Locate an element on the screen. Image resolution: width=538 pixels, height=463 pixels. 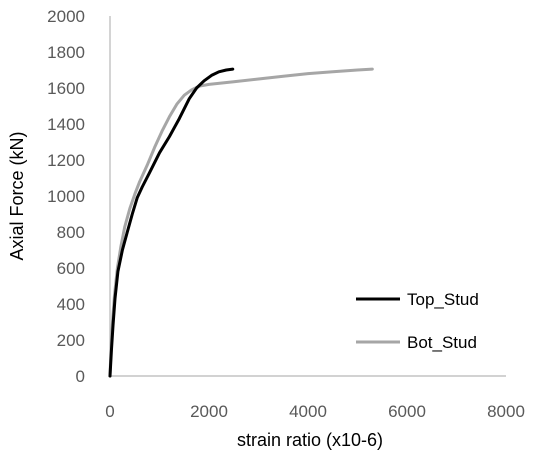
y-tick-label: 2000 is located at coordinates (66, 16).